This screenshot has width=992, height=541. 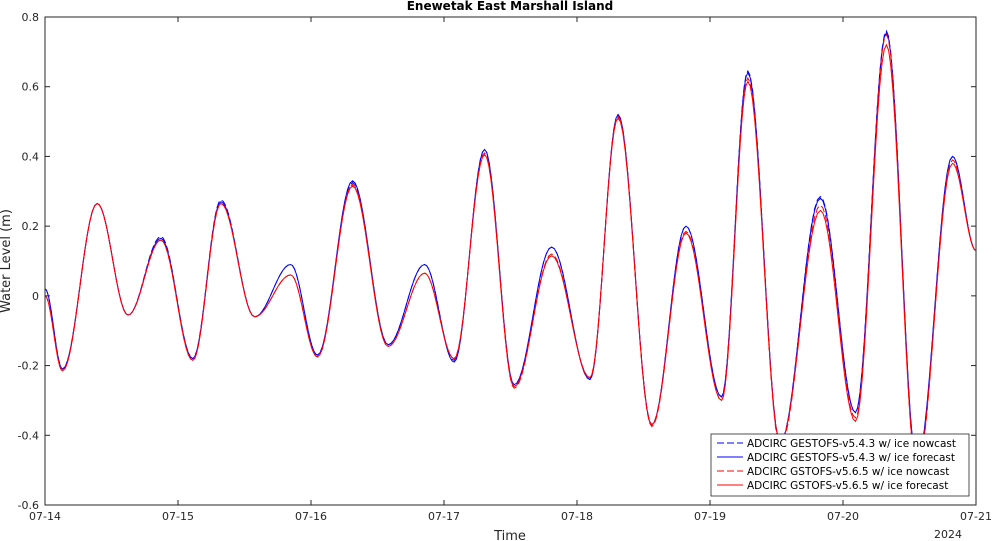 I want to click on x-tick-label: 07-18, so click(x=577, y=516).